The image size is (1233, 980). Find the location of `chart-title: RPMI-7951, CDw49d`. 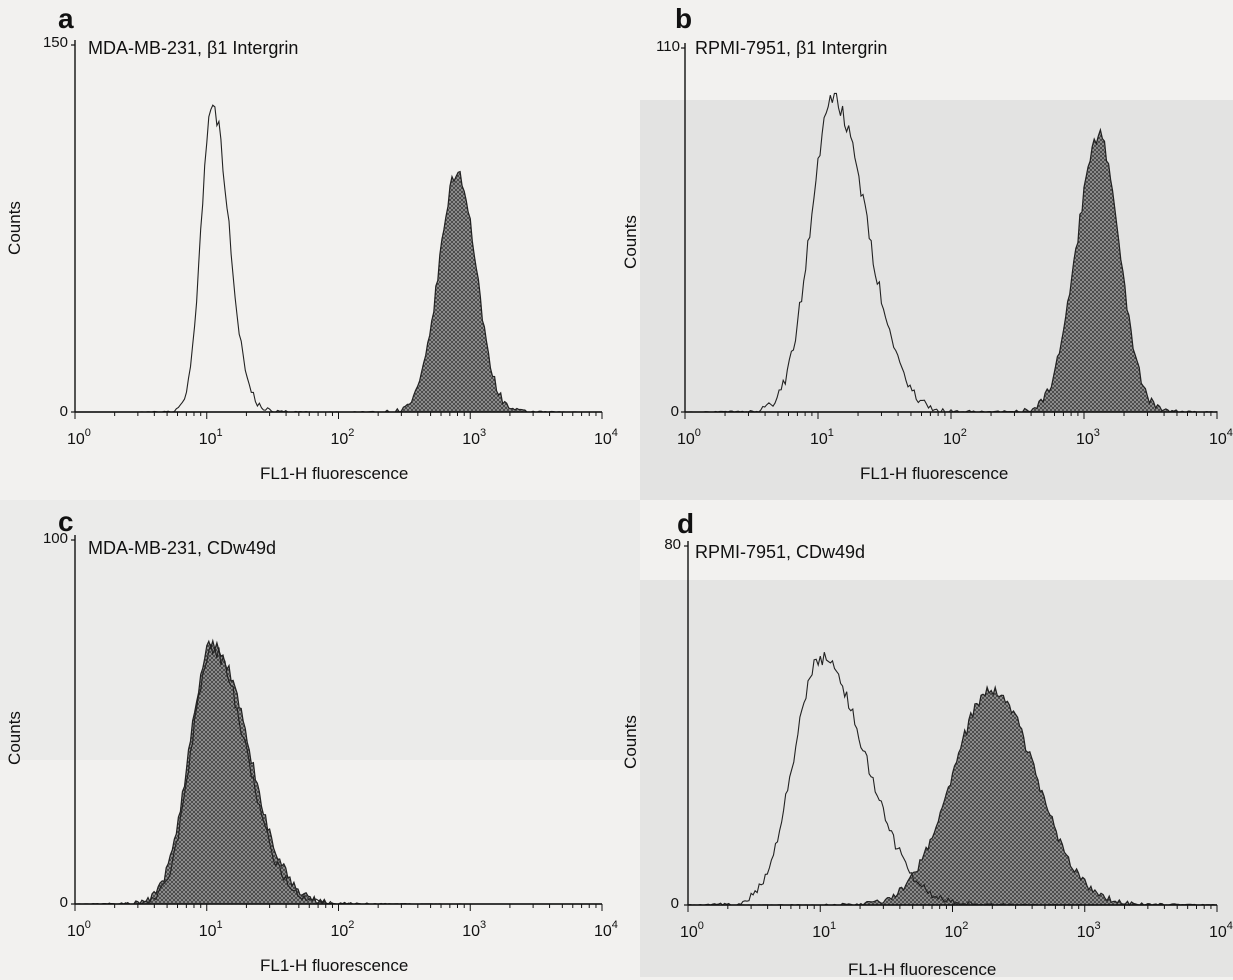

chart-title: RPMI-7951, CDw49d is located at coordinates (780, 552).